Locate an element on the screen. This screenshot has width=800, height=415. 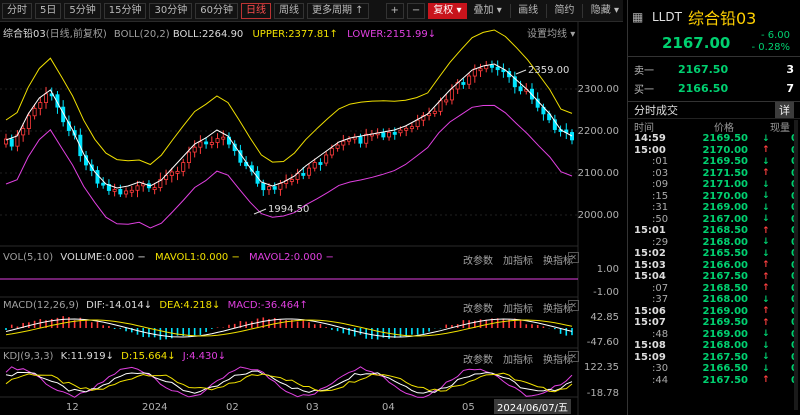
period-weekly: 周线 is located at coordinates (288, 10).